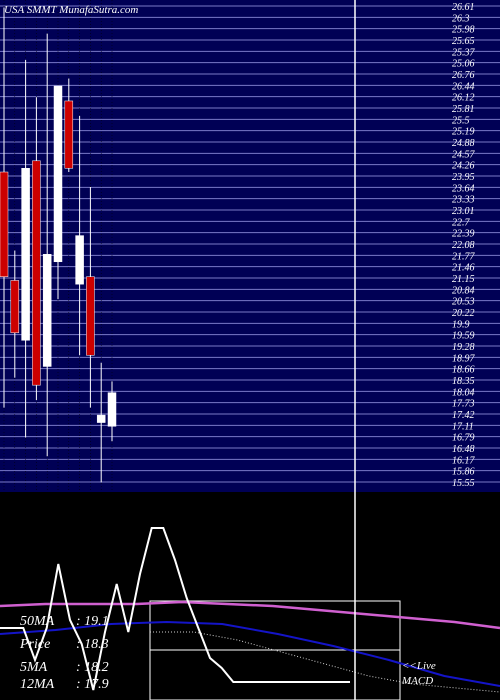 This screenshot has height=700, width=500. What do you see at coordinates (463, 302) in the screenshot?
I see `price-tick-label: 20.53` at bounding box center [463, 302].